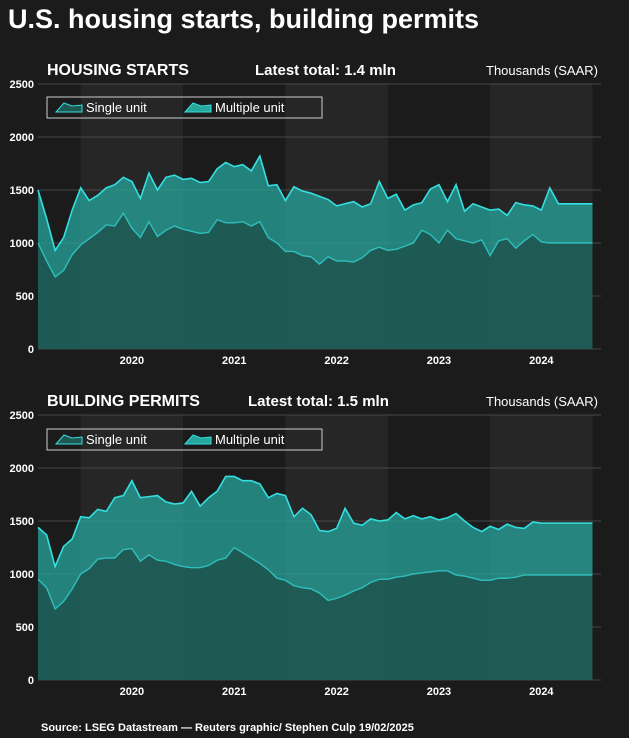 This screenshot has width=629, height=738. Describe the element at coordinates (118, 70) in the screenshot. I see `panel-title: HOUSING STARTS` at that location.